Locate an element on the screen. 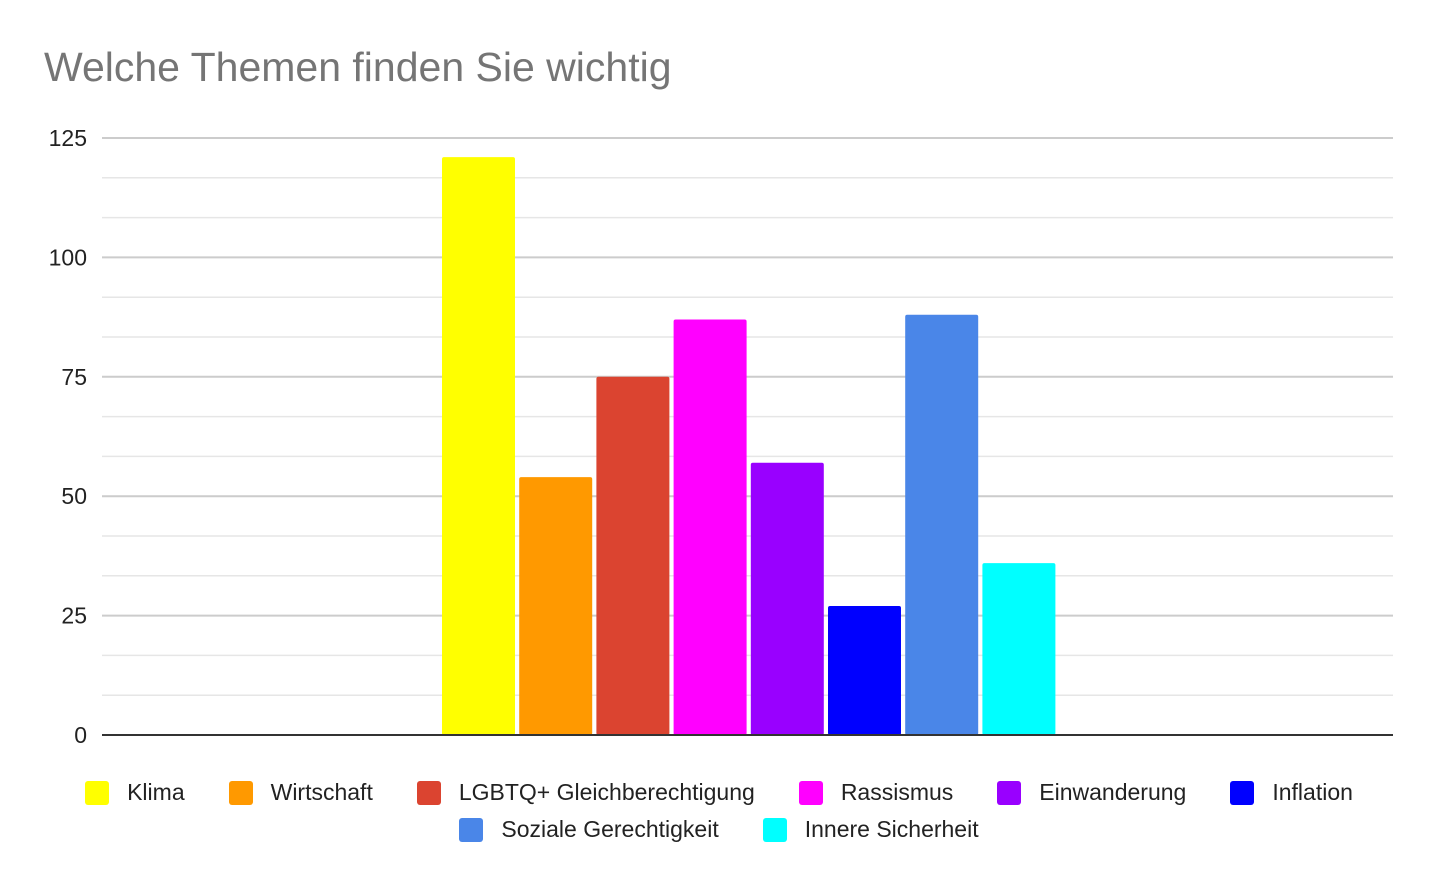  legend-item: Inflation is located at coordinates (1291, 792).